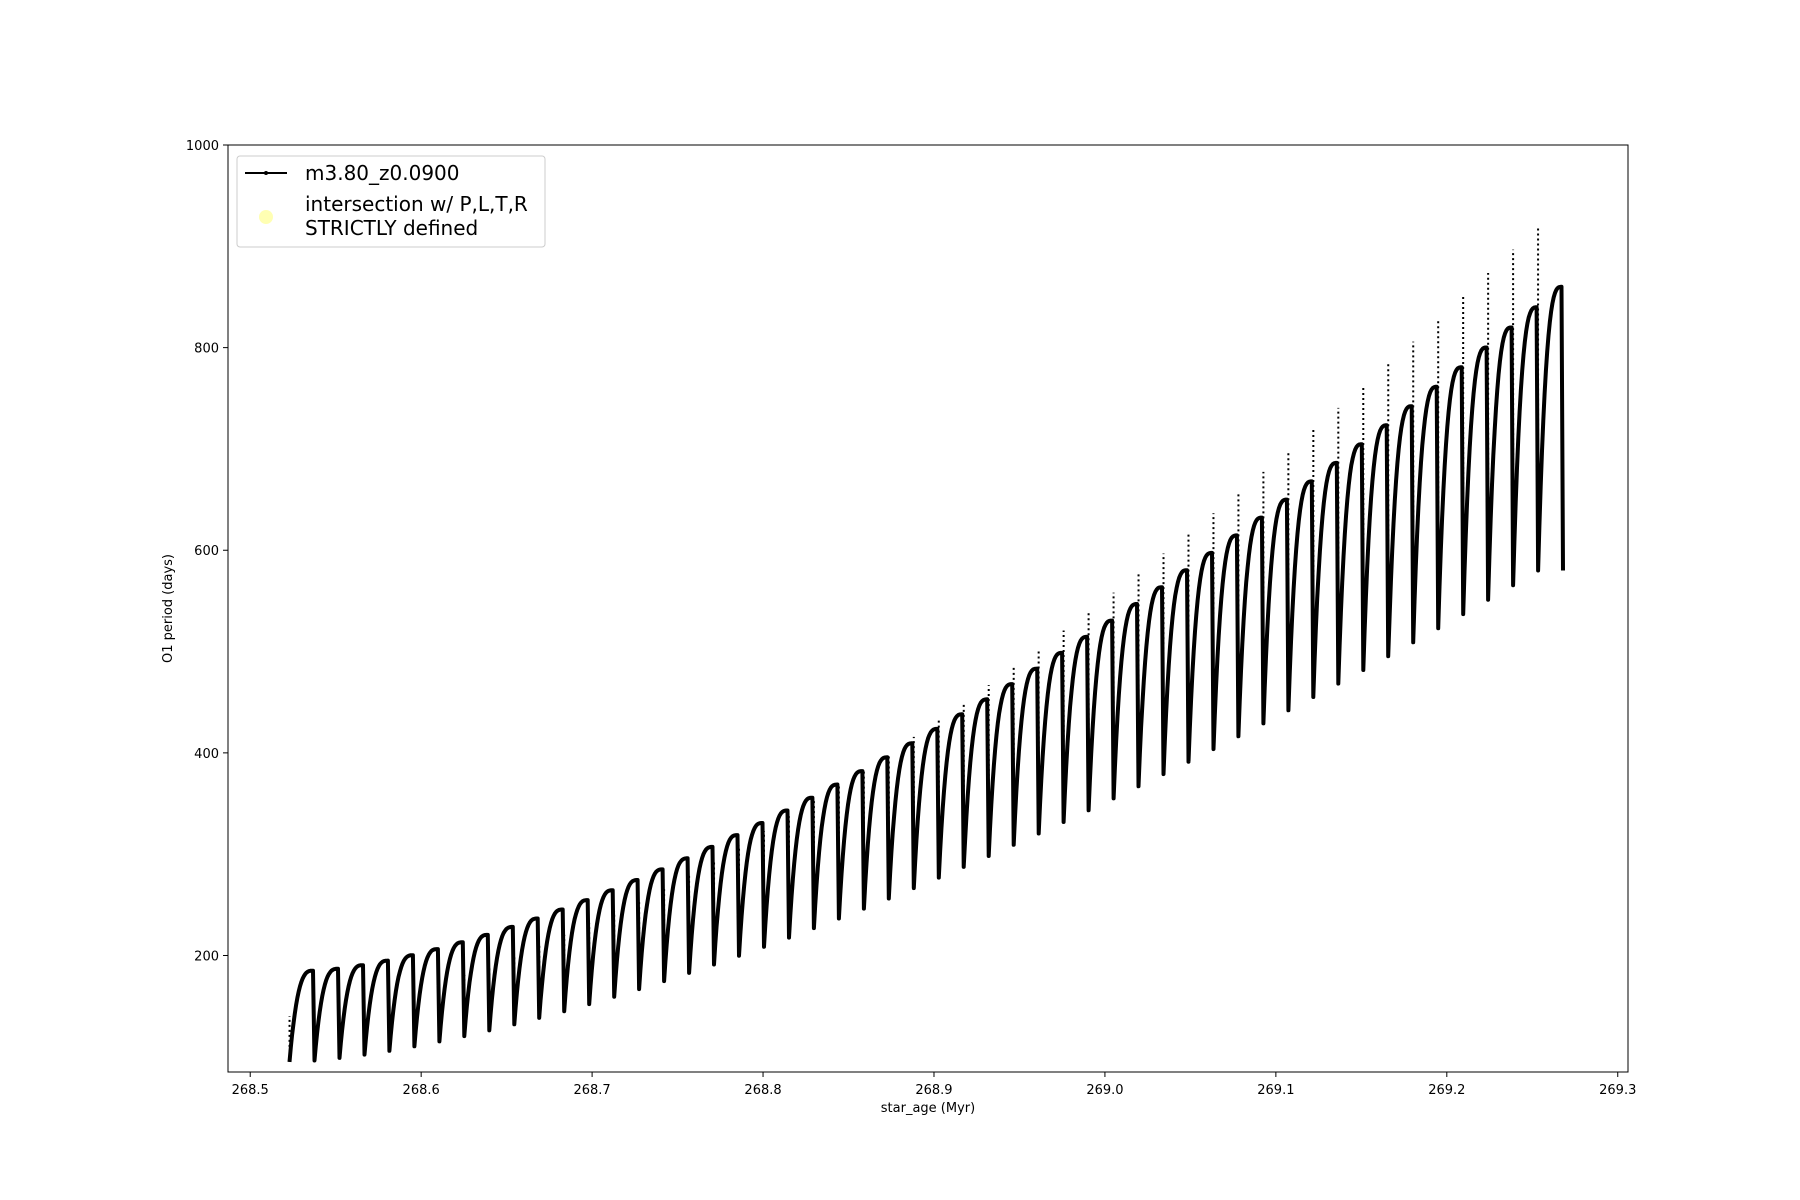 The height and width of the screenshot is (1200, 1800). What do you see at coordinates (933, 1090) in the screenshot?
I see `x-tick-label: 268.9` at bounding box center [933, 1090].